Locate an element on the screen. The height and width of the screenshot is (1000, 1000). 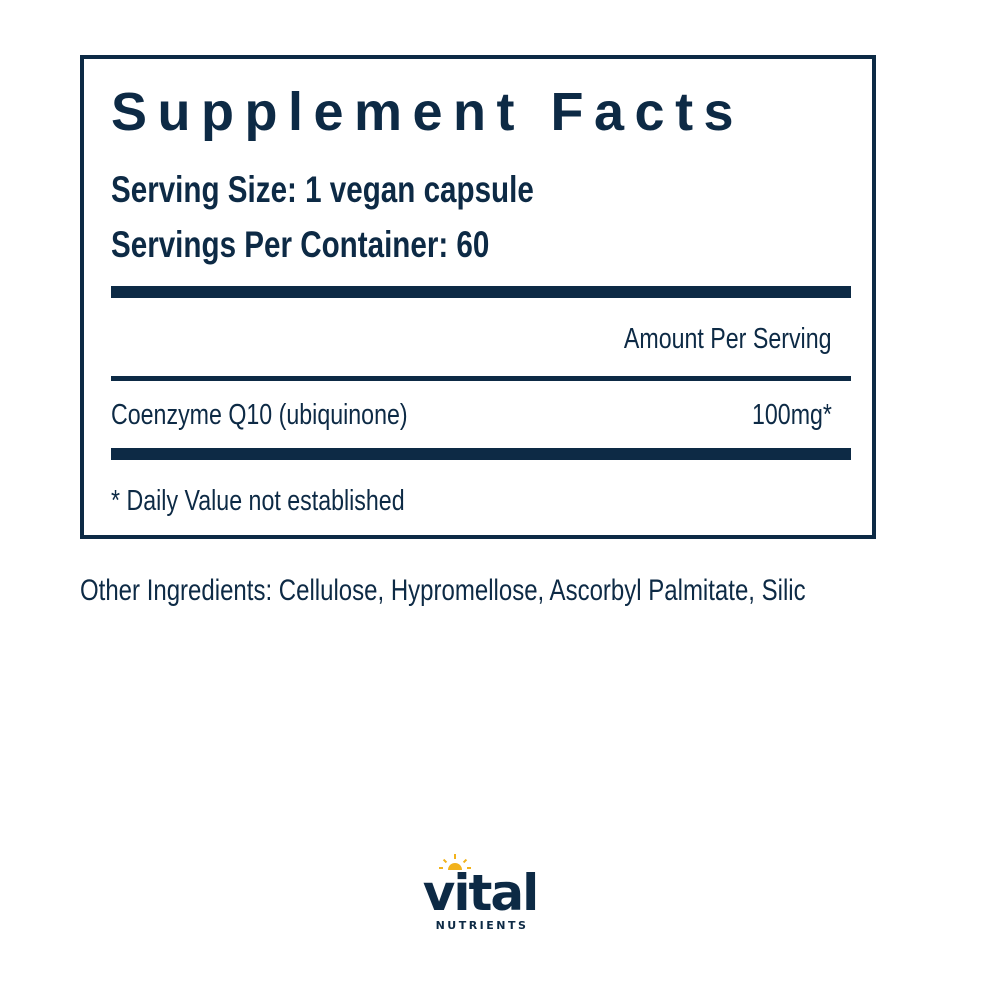
vital-nutrients-logo: vital NUTRIENTS is located at coordinates (480, 892).